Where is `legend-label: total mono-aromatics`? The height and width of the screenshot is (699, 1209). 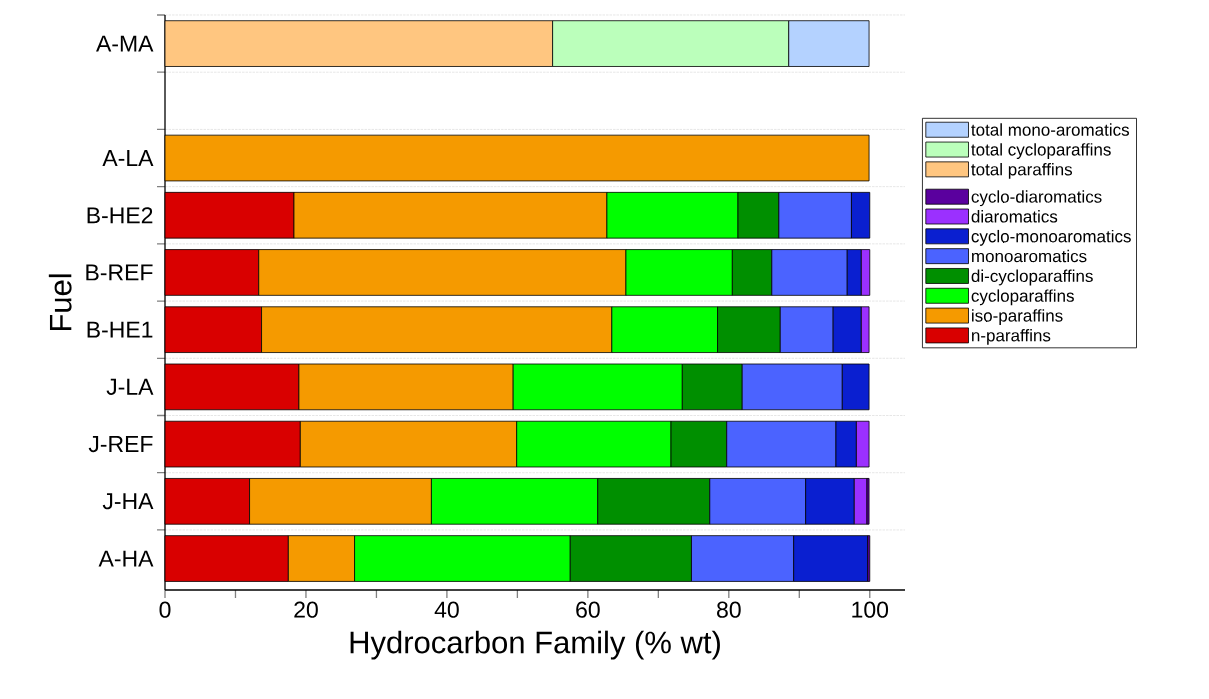
legend-label: total mono-aromatics is located at coordinates (1050, 129).